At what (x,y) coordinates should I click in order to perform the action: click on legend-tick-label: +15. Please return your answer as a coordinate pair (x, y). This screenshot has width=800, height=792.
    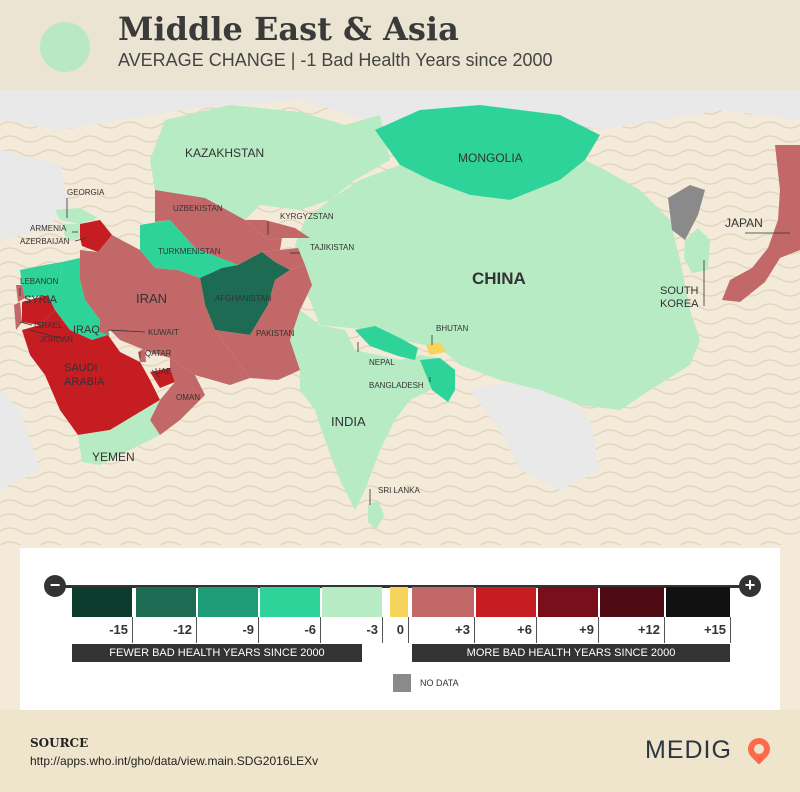
    Looking at the image, I should click on (714, 629).